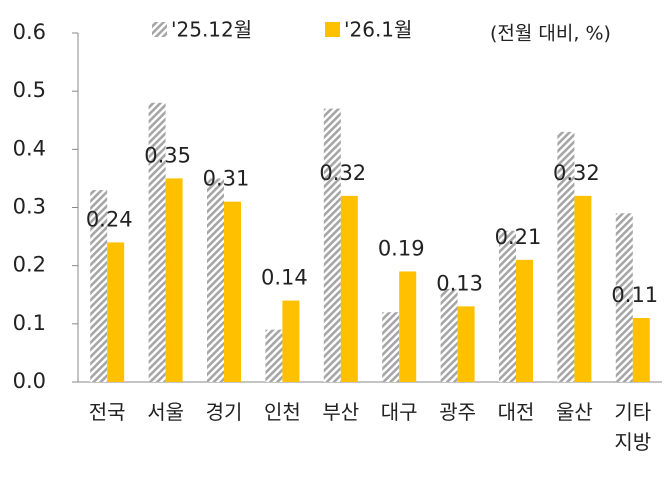 This screenshot has width=672, height=484. I want to click on x-tick-label: 전국, so click(107, 412).